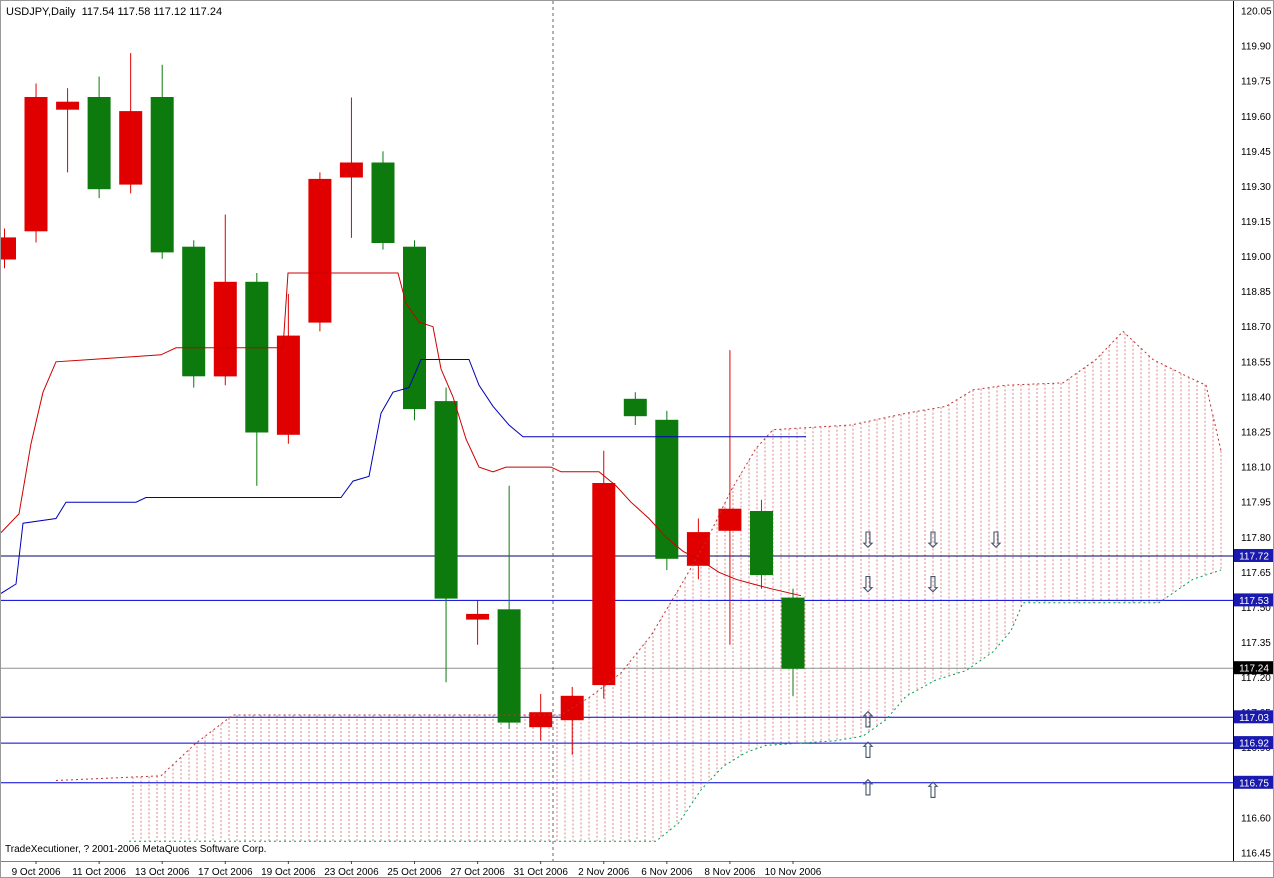  I want to click on price-tick-label: 117.20, so click(1256, 678).